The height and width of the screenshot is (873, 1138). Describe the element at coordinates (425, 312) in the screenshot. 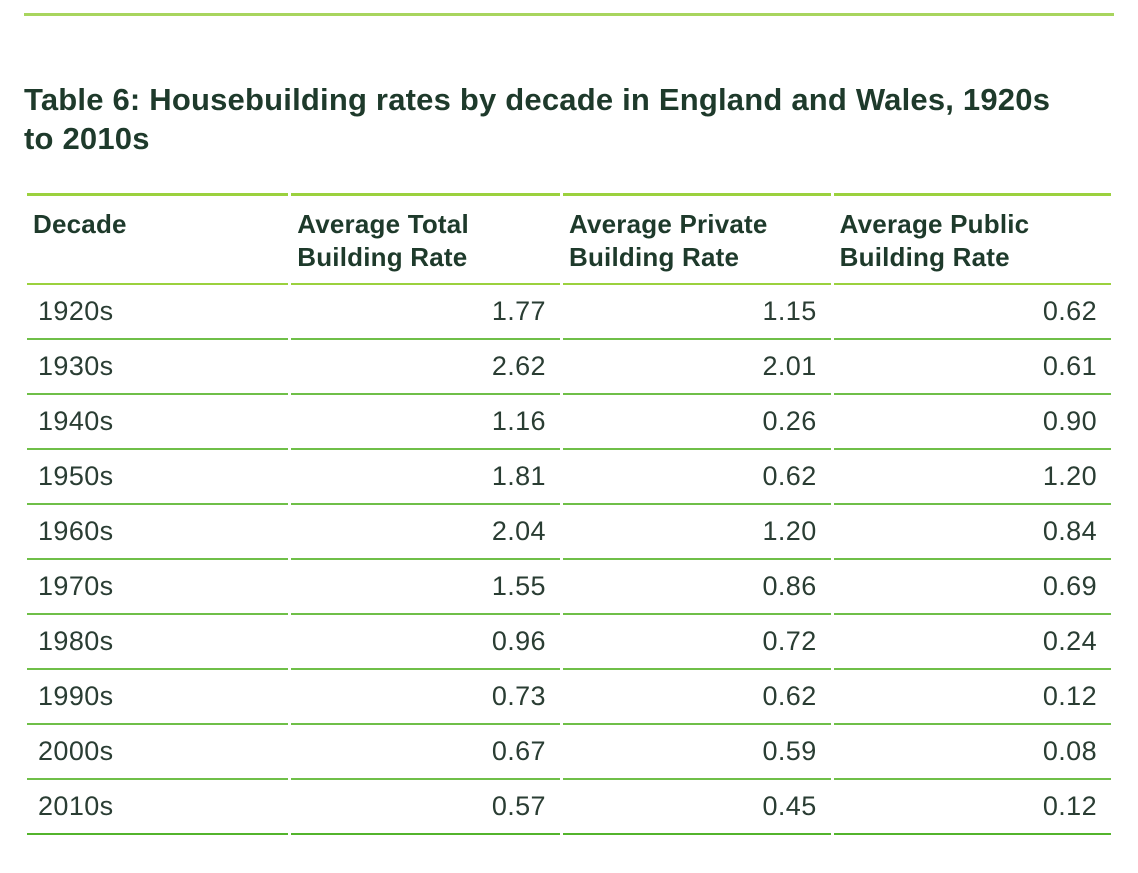

I see `cell-total-rate: 1.77` at that location.